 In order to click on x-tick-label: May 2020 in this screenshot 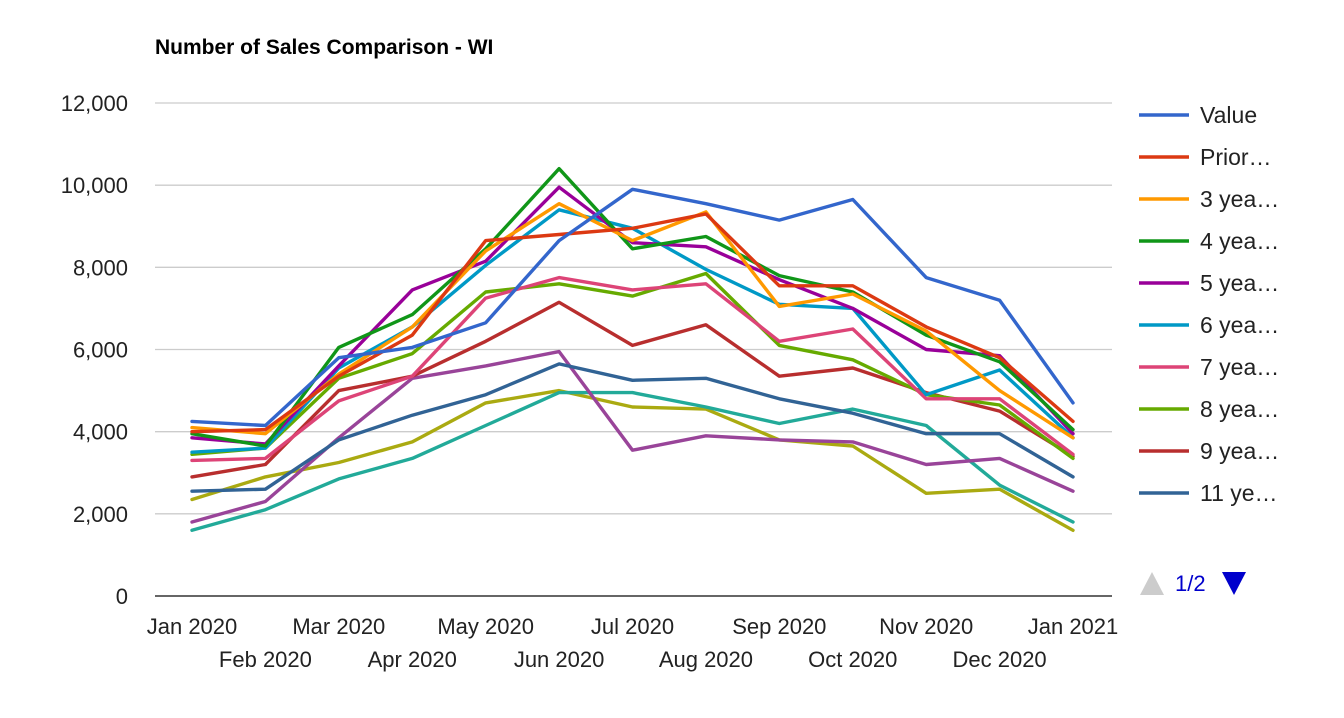, I will do `click(485, 626)`.